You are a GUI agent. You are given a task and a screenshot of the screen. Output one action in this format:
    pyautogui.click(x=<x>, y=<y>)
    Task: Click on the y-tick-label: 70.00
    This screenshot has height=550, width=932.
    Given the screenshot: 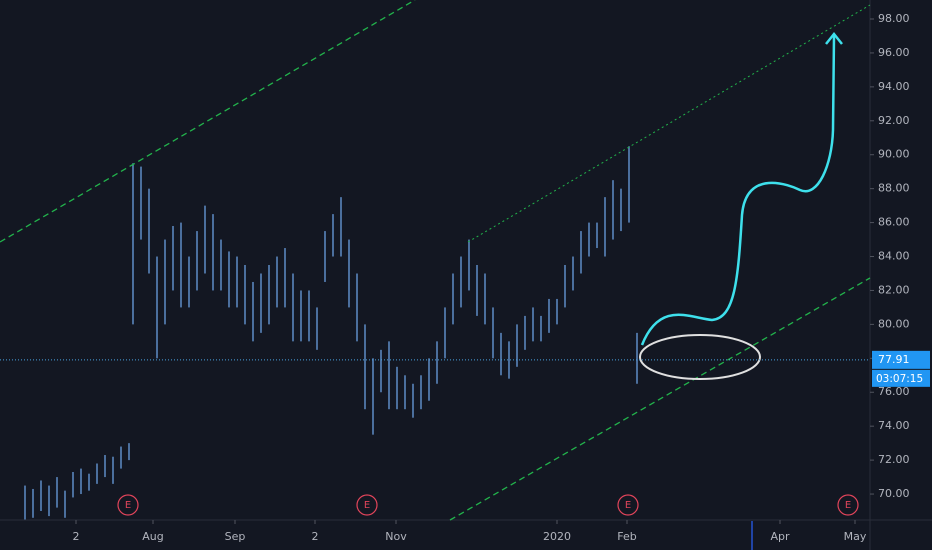 What is the action you would take?
    pyautogui.click(x=894, y=493)
    